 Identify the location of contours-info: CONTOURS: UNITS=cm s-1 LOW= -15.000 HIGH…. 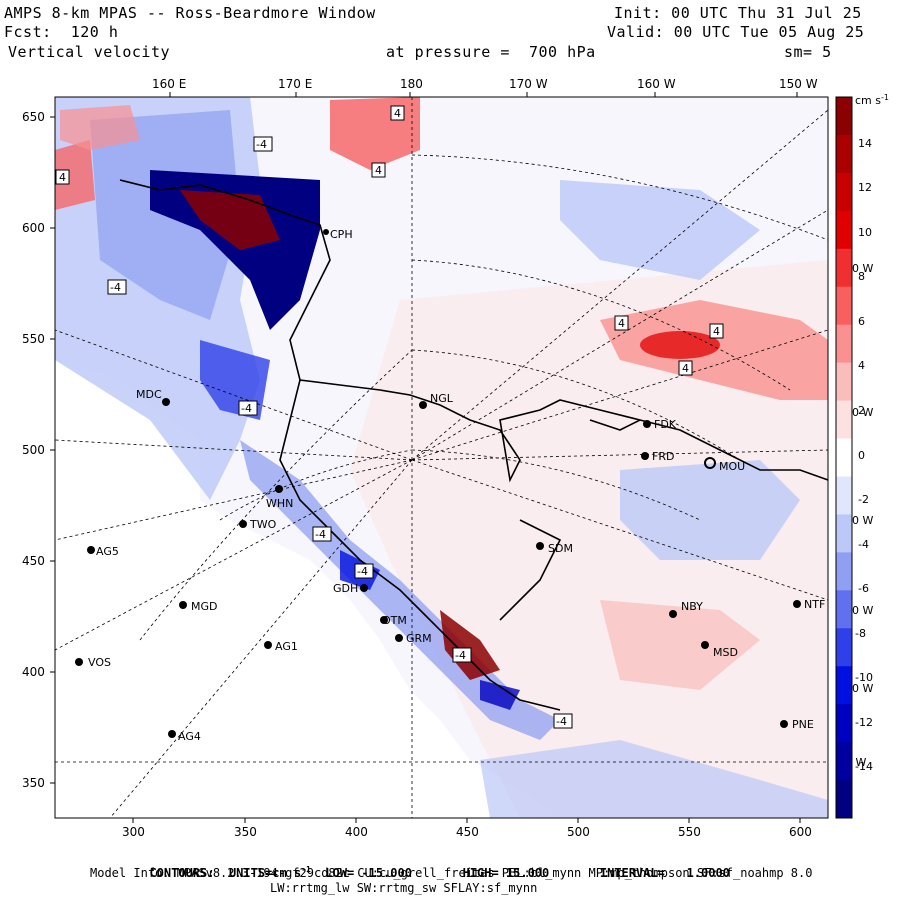
(439, 872).